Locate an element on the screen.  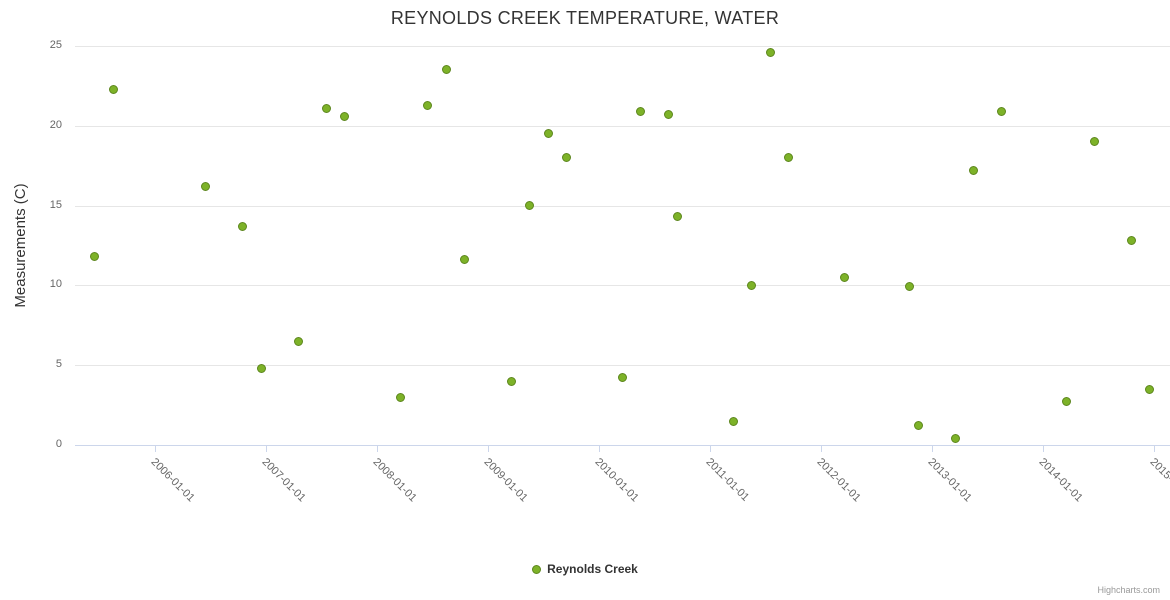
legend-marker-icon is located at coordinates (537, 569).